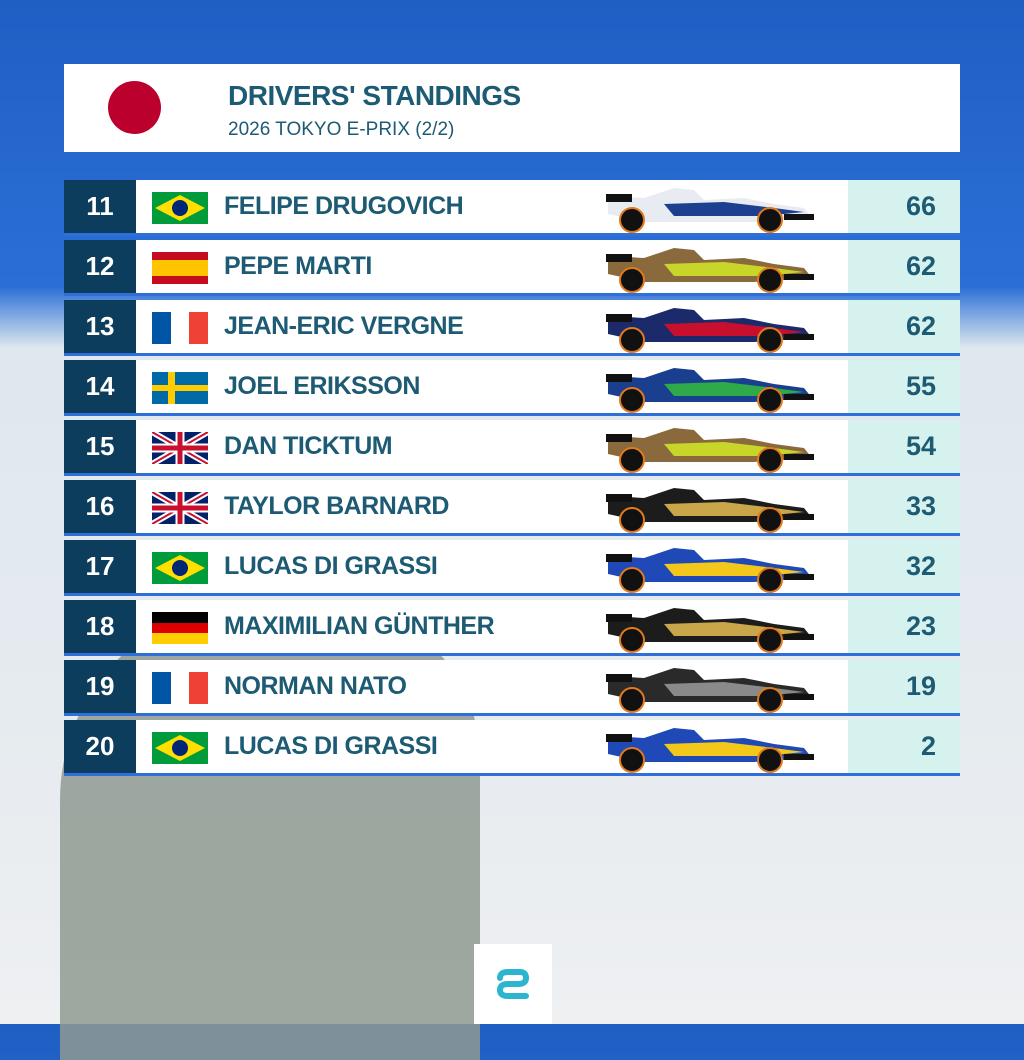 Image resolution: width=1024 pixels, height=1060 pixels. I want to click on standings-row: 13 JEAN-ERIC VERGNE 62, so click(512, 328).